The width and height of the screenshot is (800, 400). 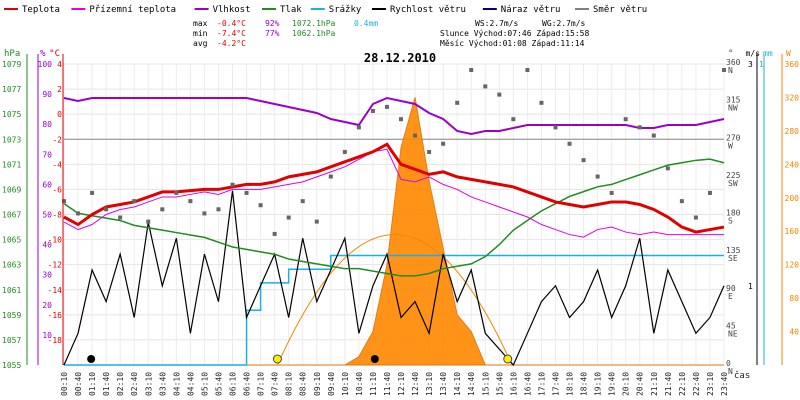 I want to click on axis-tick-celsius: -12, so click(x=55, y=265).